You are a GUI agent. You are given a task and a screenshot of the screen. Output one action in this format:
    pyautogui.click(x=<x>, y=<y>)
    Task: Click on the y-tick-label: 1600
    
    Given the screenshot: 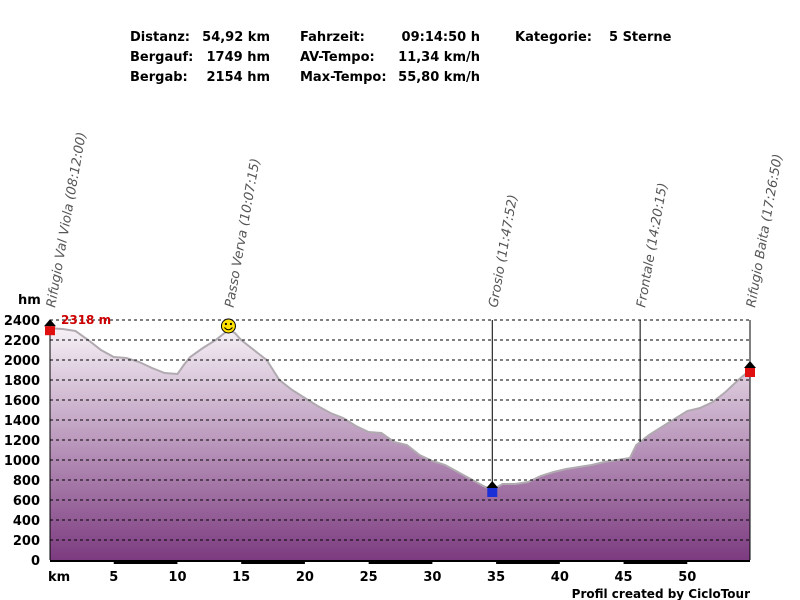 What is the action you would take?
    pyautogui.click(x=22, y=401)
    